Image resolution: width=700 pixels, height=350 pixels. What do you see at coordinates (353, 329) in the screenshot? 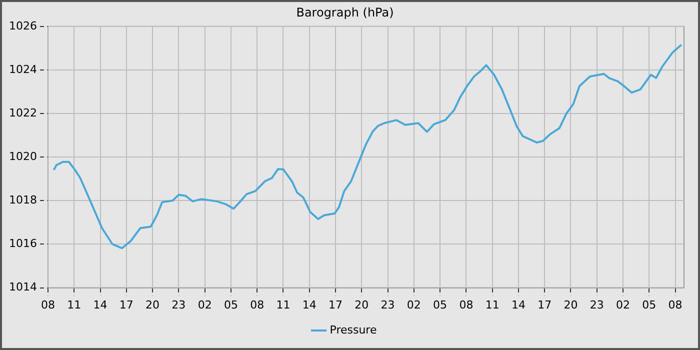
I see `legend-label: Pressure` at bounding box center [353, 329].